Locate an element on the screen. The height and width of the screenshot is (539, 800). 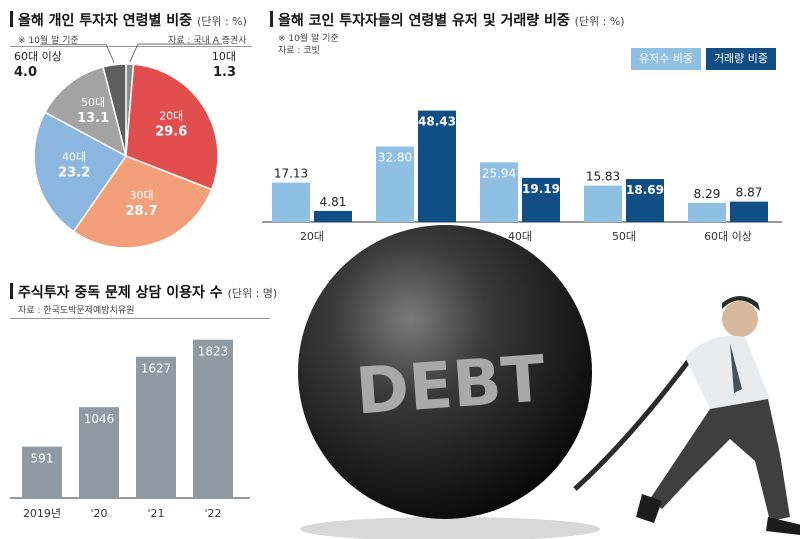
pie-value-label: 1.3 is located at coordinates (224, 72).